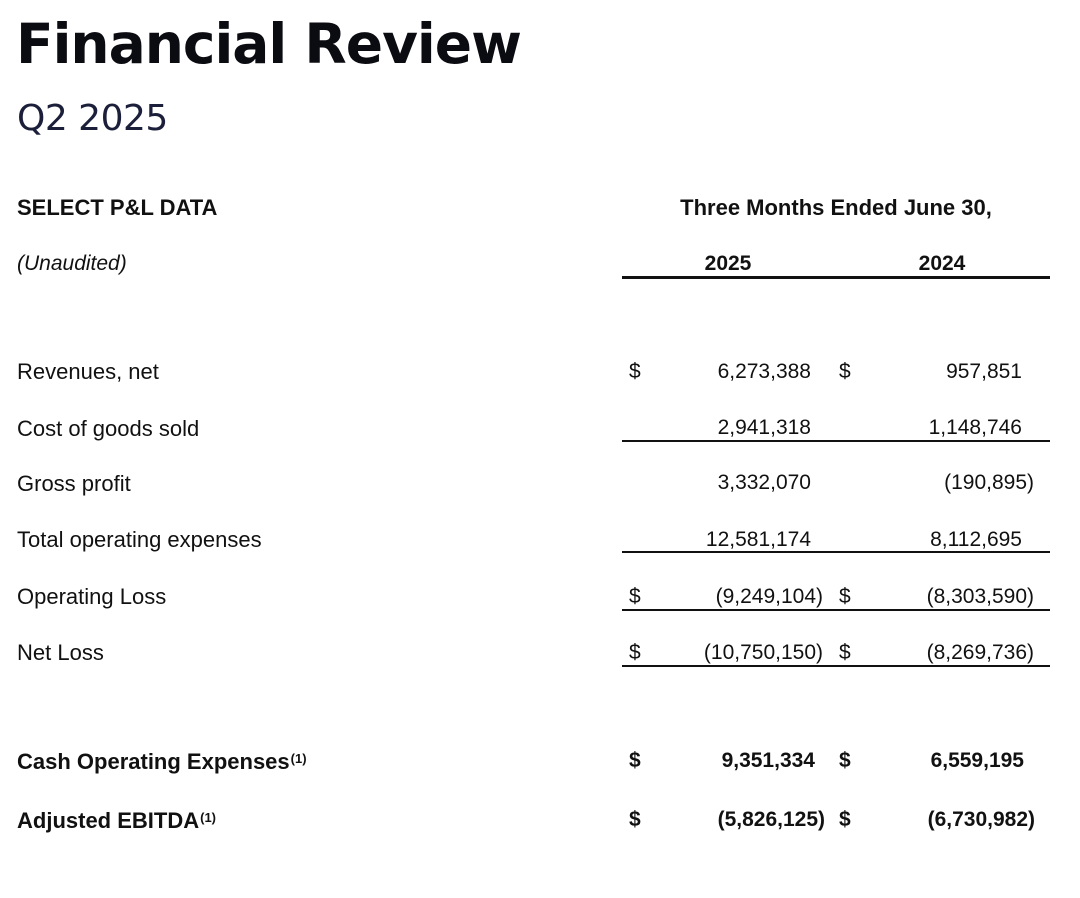 The width and height of the screenshot is (1080, 898). Describe the element at coordinates (153, 761) in the screenshot. I see `row-label-text: Cash Operating Expenses` at that location.